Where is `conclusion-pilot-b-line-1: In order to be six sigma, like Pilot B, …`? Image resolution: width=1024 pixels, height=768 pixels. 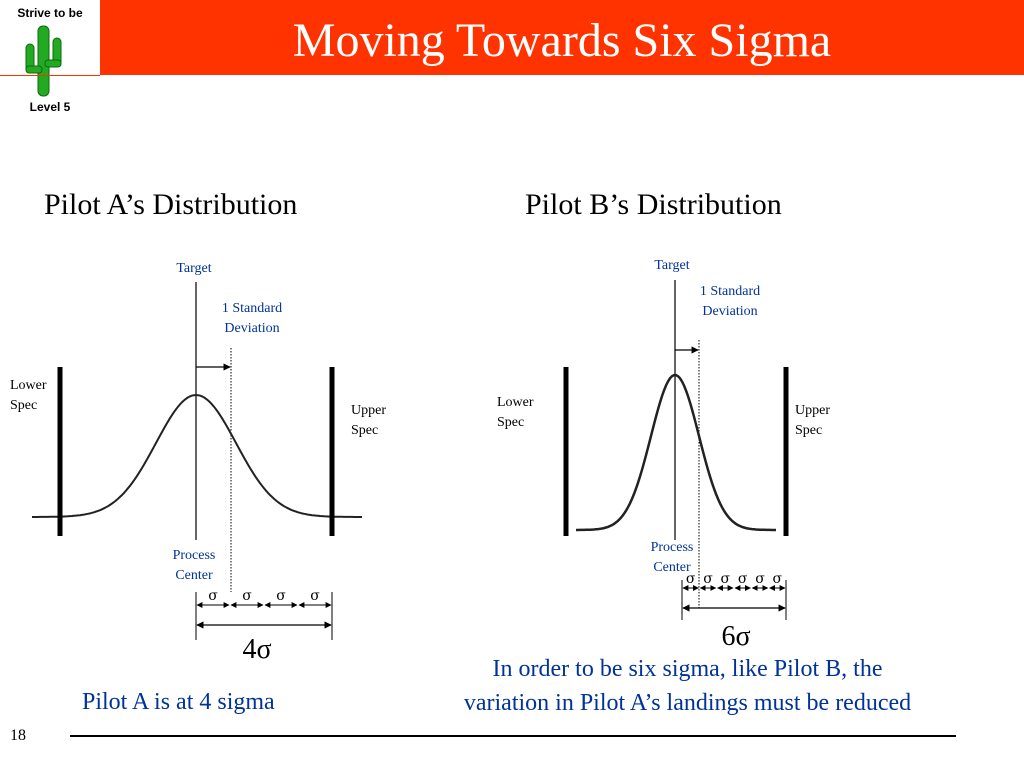 conclusion-pilot-b-line-1: In order to be six sigma, like Pilot B, … is located at coordinates (687, 669).